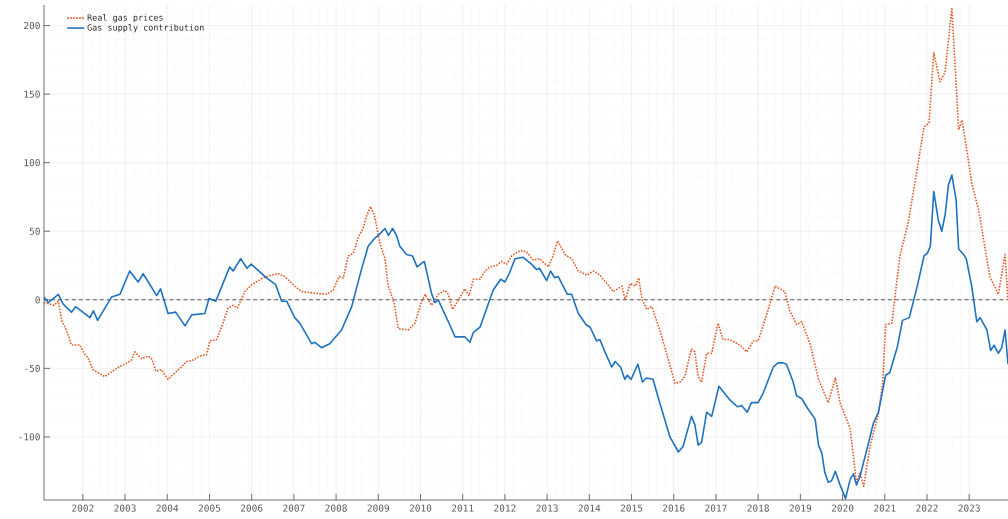 This screenshot has width=1008, height=519. Describe the element at coordinates (294, 508) in the screenshot. I see `x-tick-label: 2007` at that location.